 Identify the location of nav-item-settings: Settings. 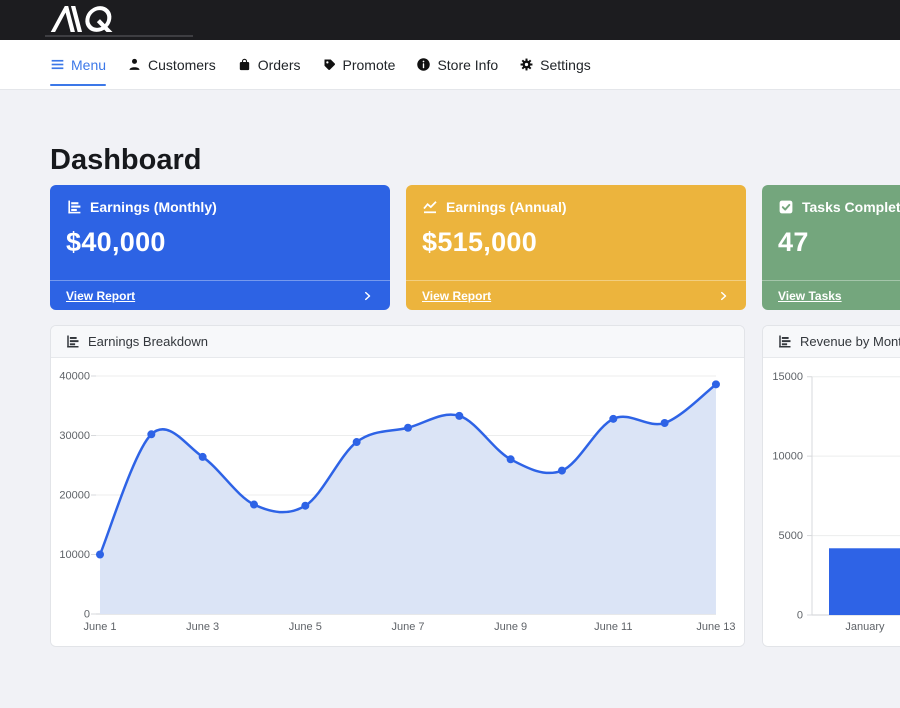
(555, 64).